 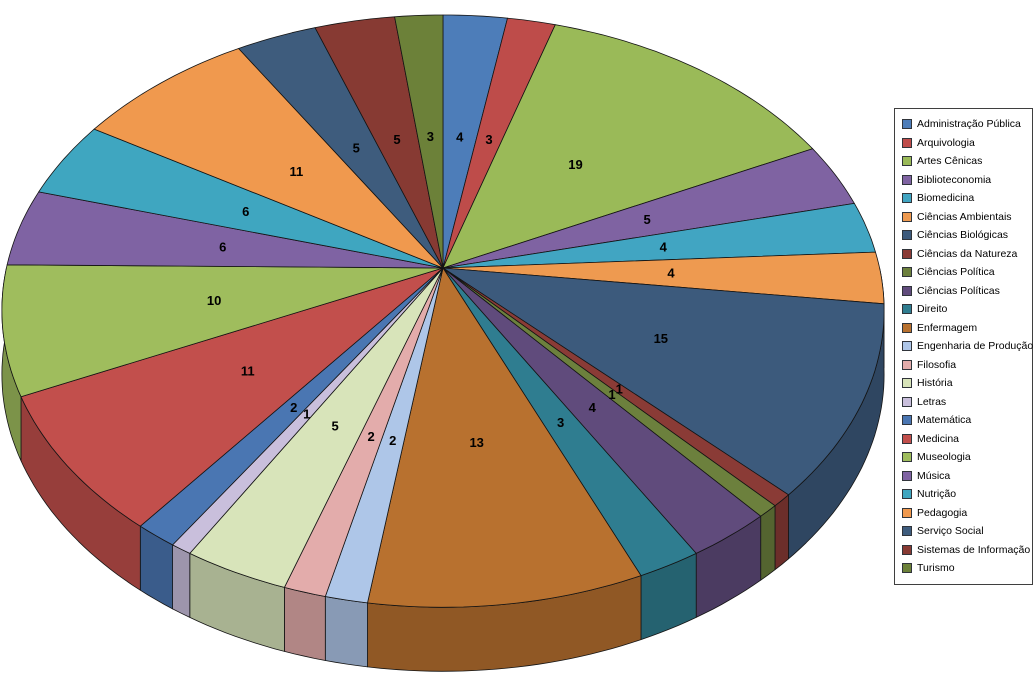 I want to click on legend-item-label: Serviço Social, so click(x=950, y=531).